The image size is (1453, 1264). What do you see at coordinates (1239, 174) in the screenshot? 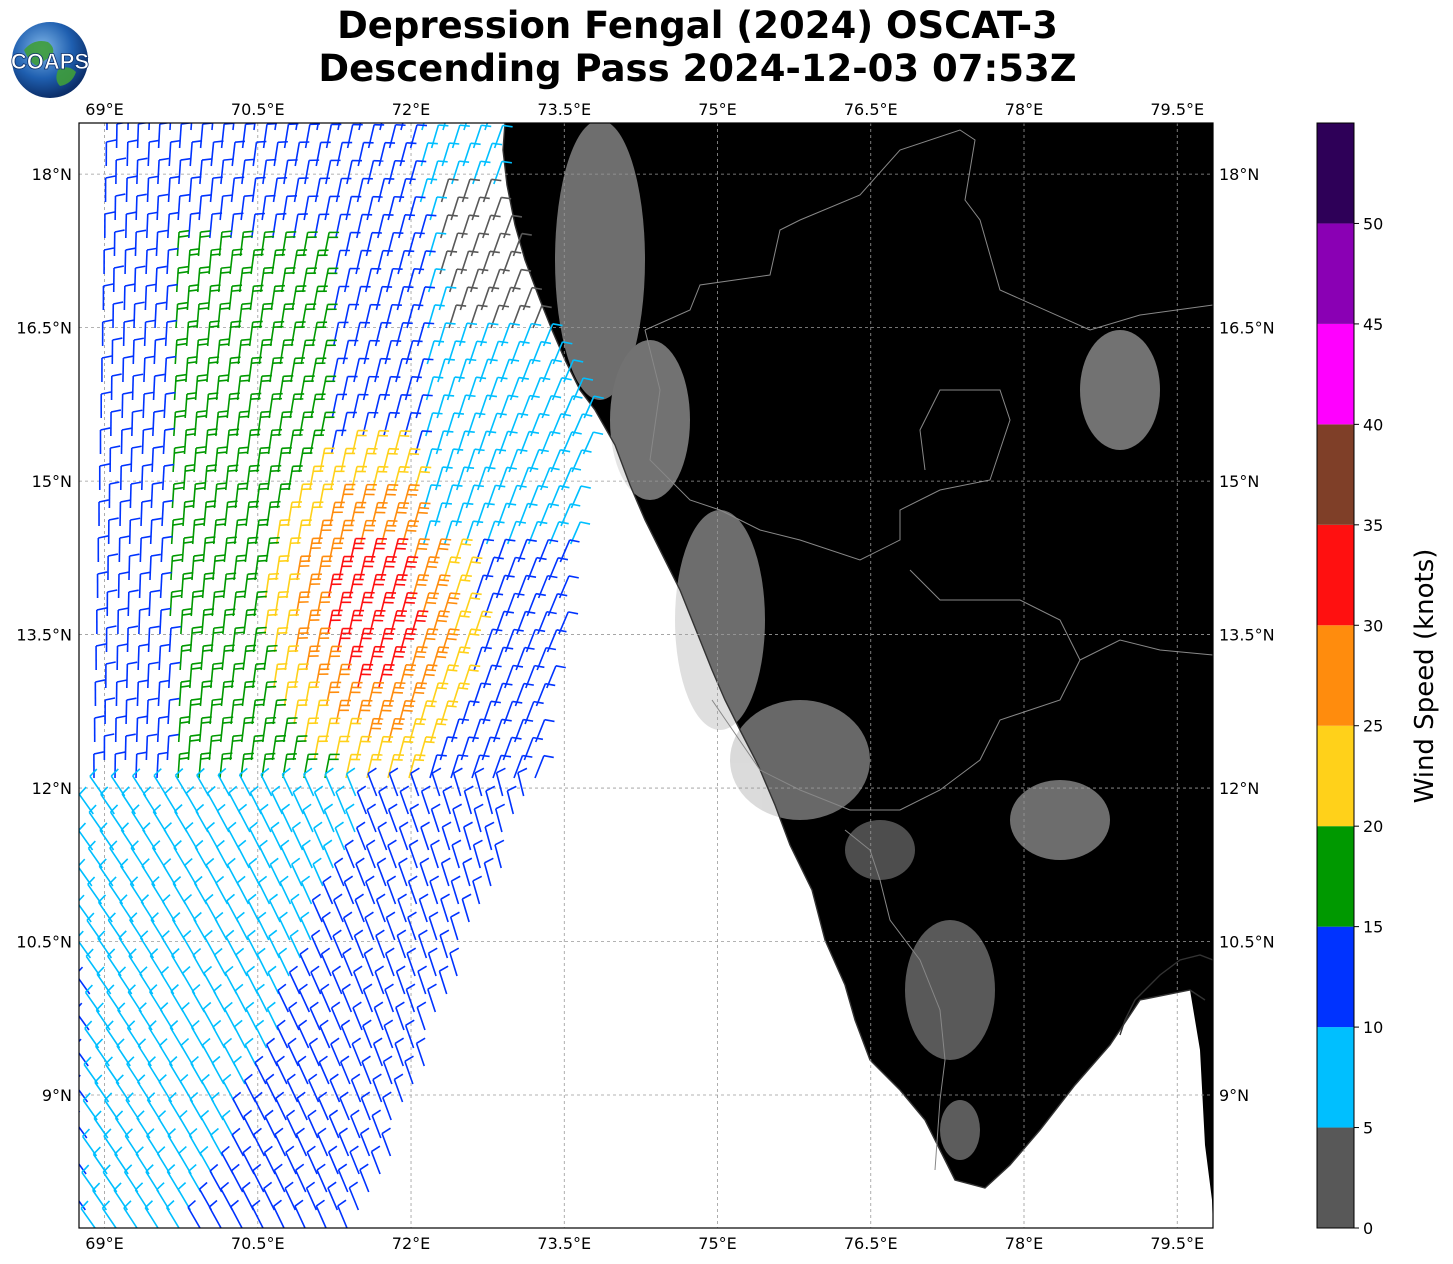
I see `lat-tick-right: 18°N` at bounding box center [1239, 174].